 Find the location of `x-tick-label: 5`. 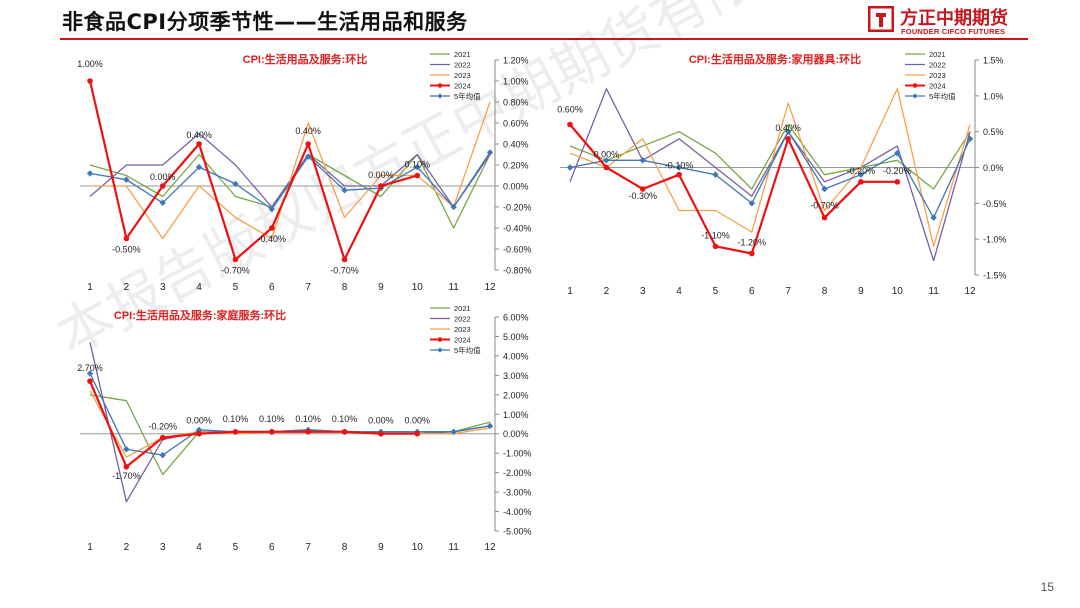

x-tick-label: 5 is located at coordinates (716, 291).